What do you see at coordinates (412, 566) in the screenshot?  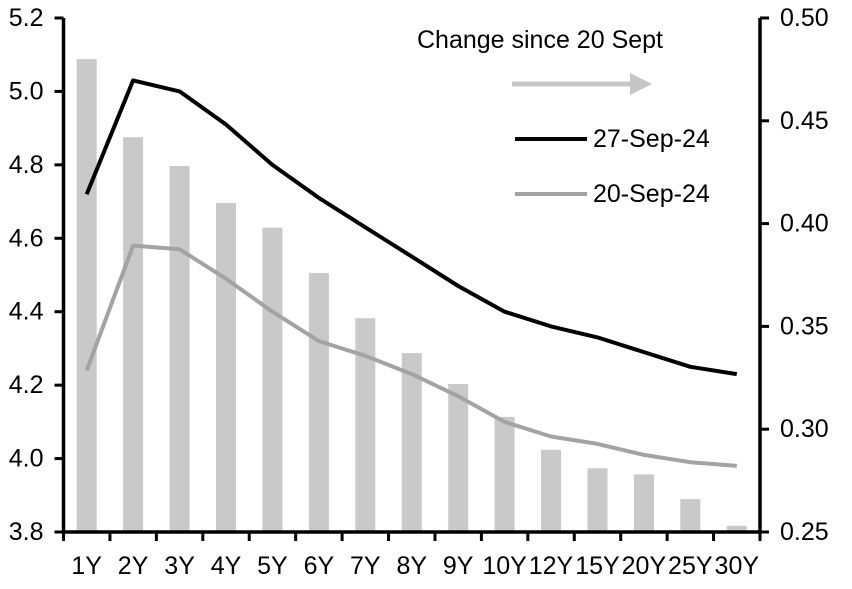 I see `x-axis-label-8Y: 8Y` at bounding box center [412, 566].